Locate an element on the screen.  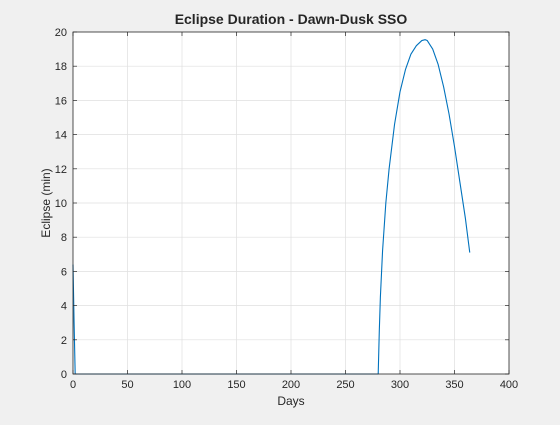
x-tick-label: 250 is located at coordinates (345, 385).